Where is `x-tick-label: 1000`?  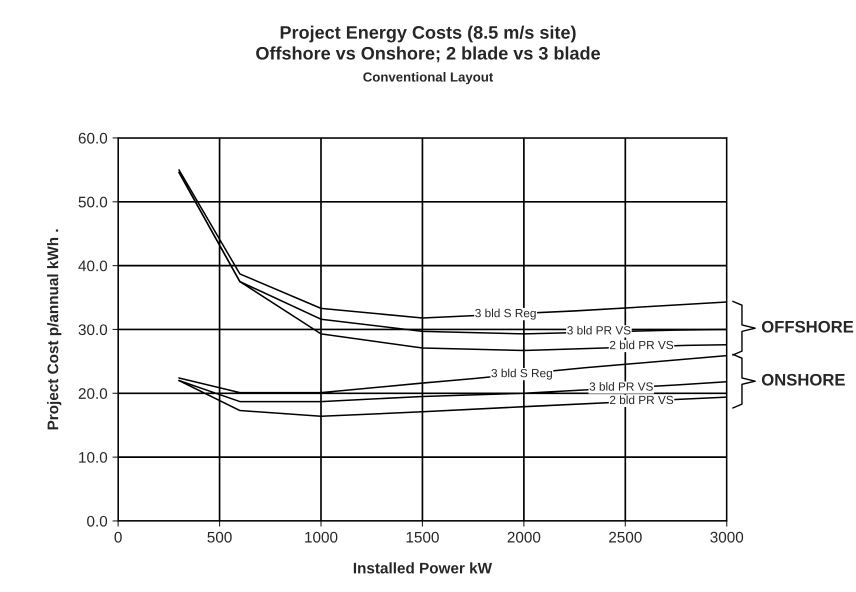 x-tick-label: 1000 is located at coordinates (321, 537).